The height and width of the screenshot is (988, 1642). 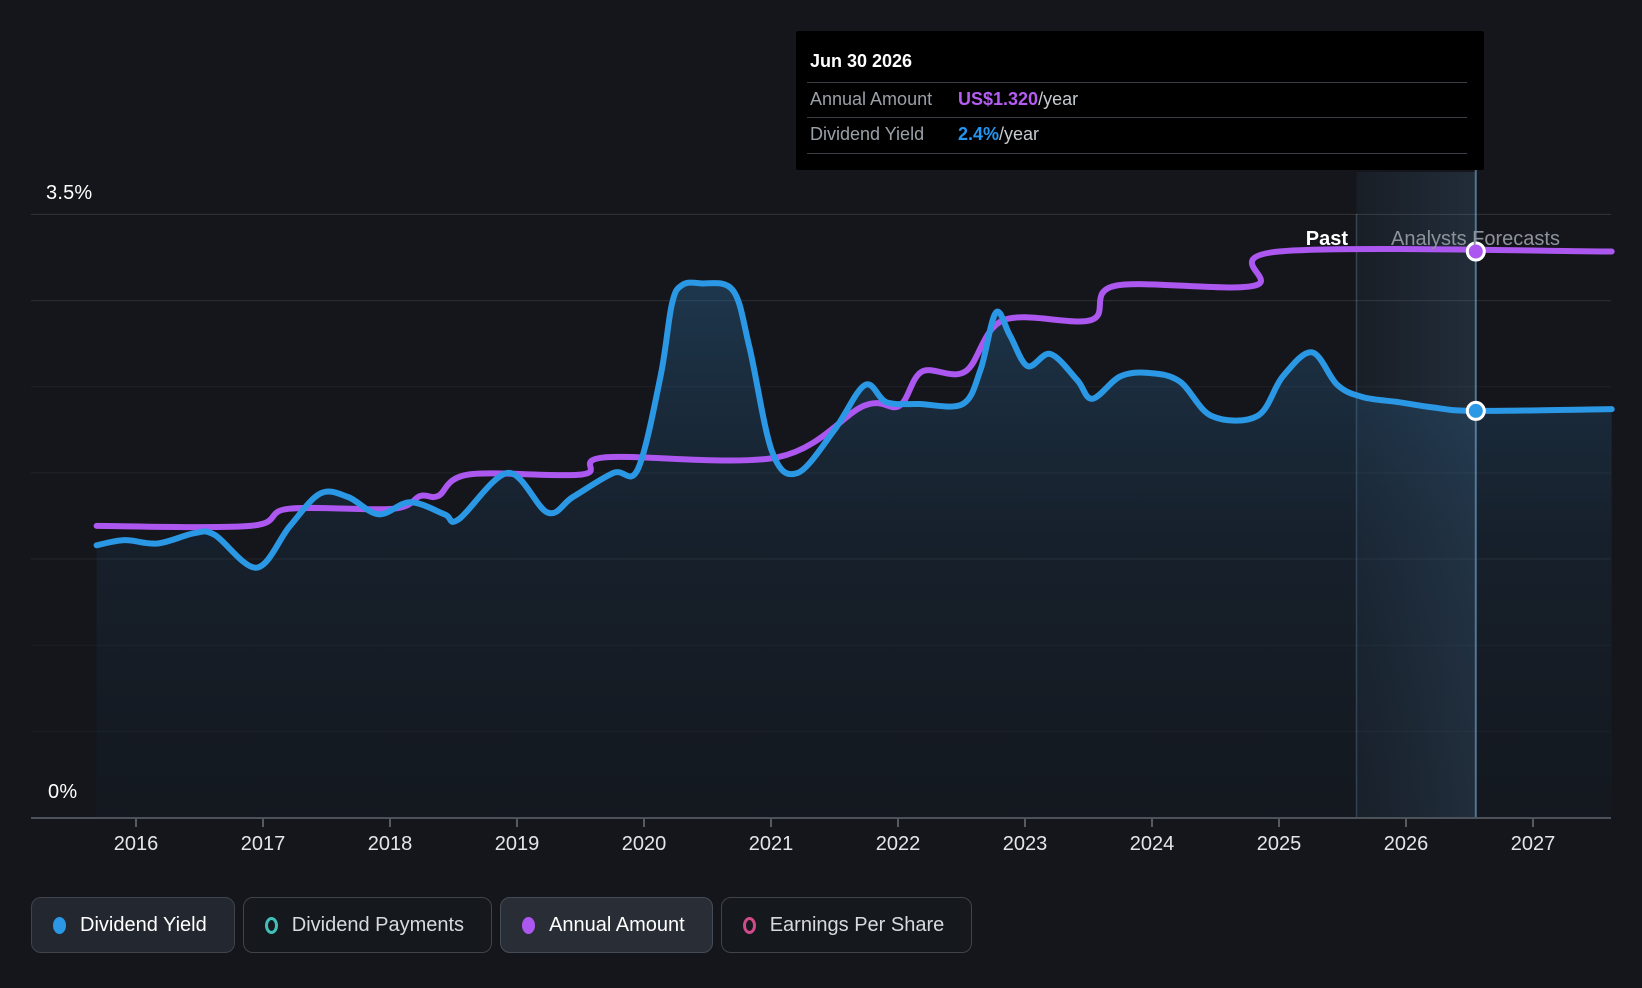 What do you see at coordinates (871, 99) in the screenshot?
I see `tooltip-row-label: Annual Amount` at bounding box center [871, 99].